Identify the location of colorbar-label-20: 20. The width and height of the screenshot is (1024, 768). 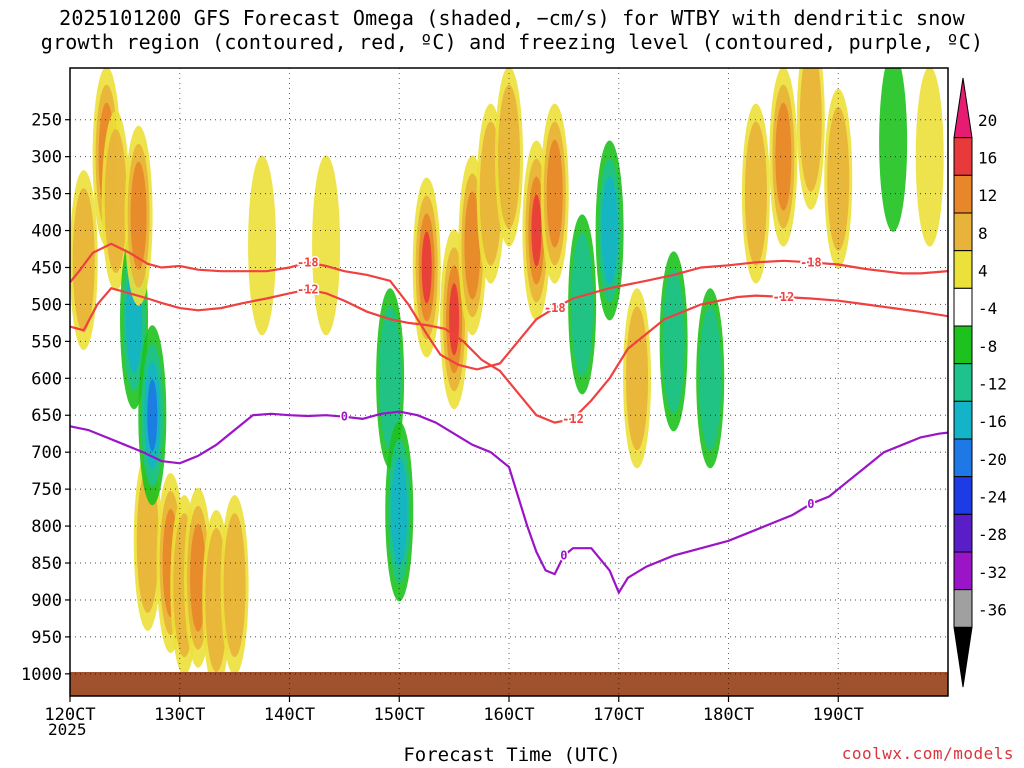
(987, 120).